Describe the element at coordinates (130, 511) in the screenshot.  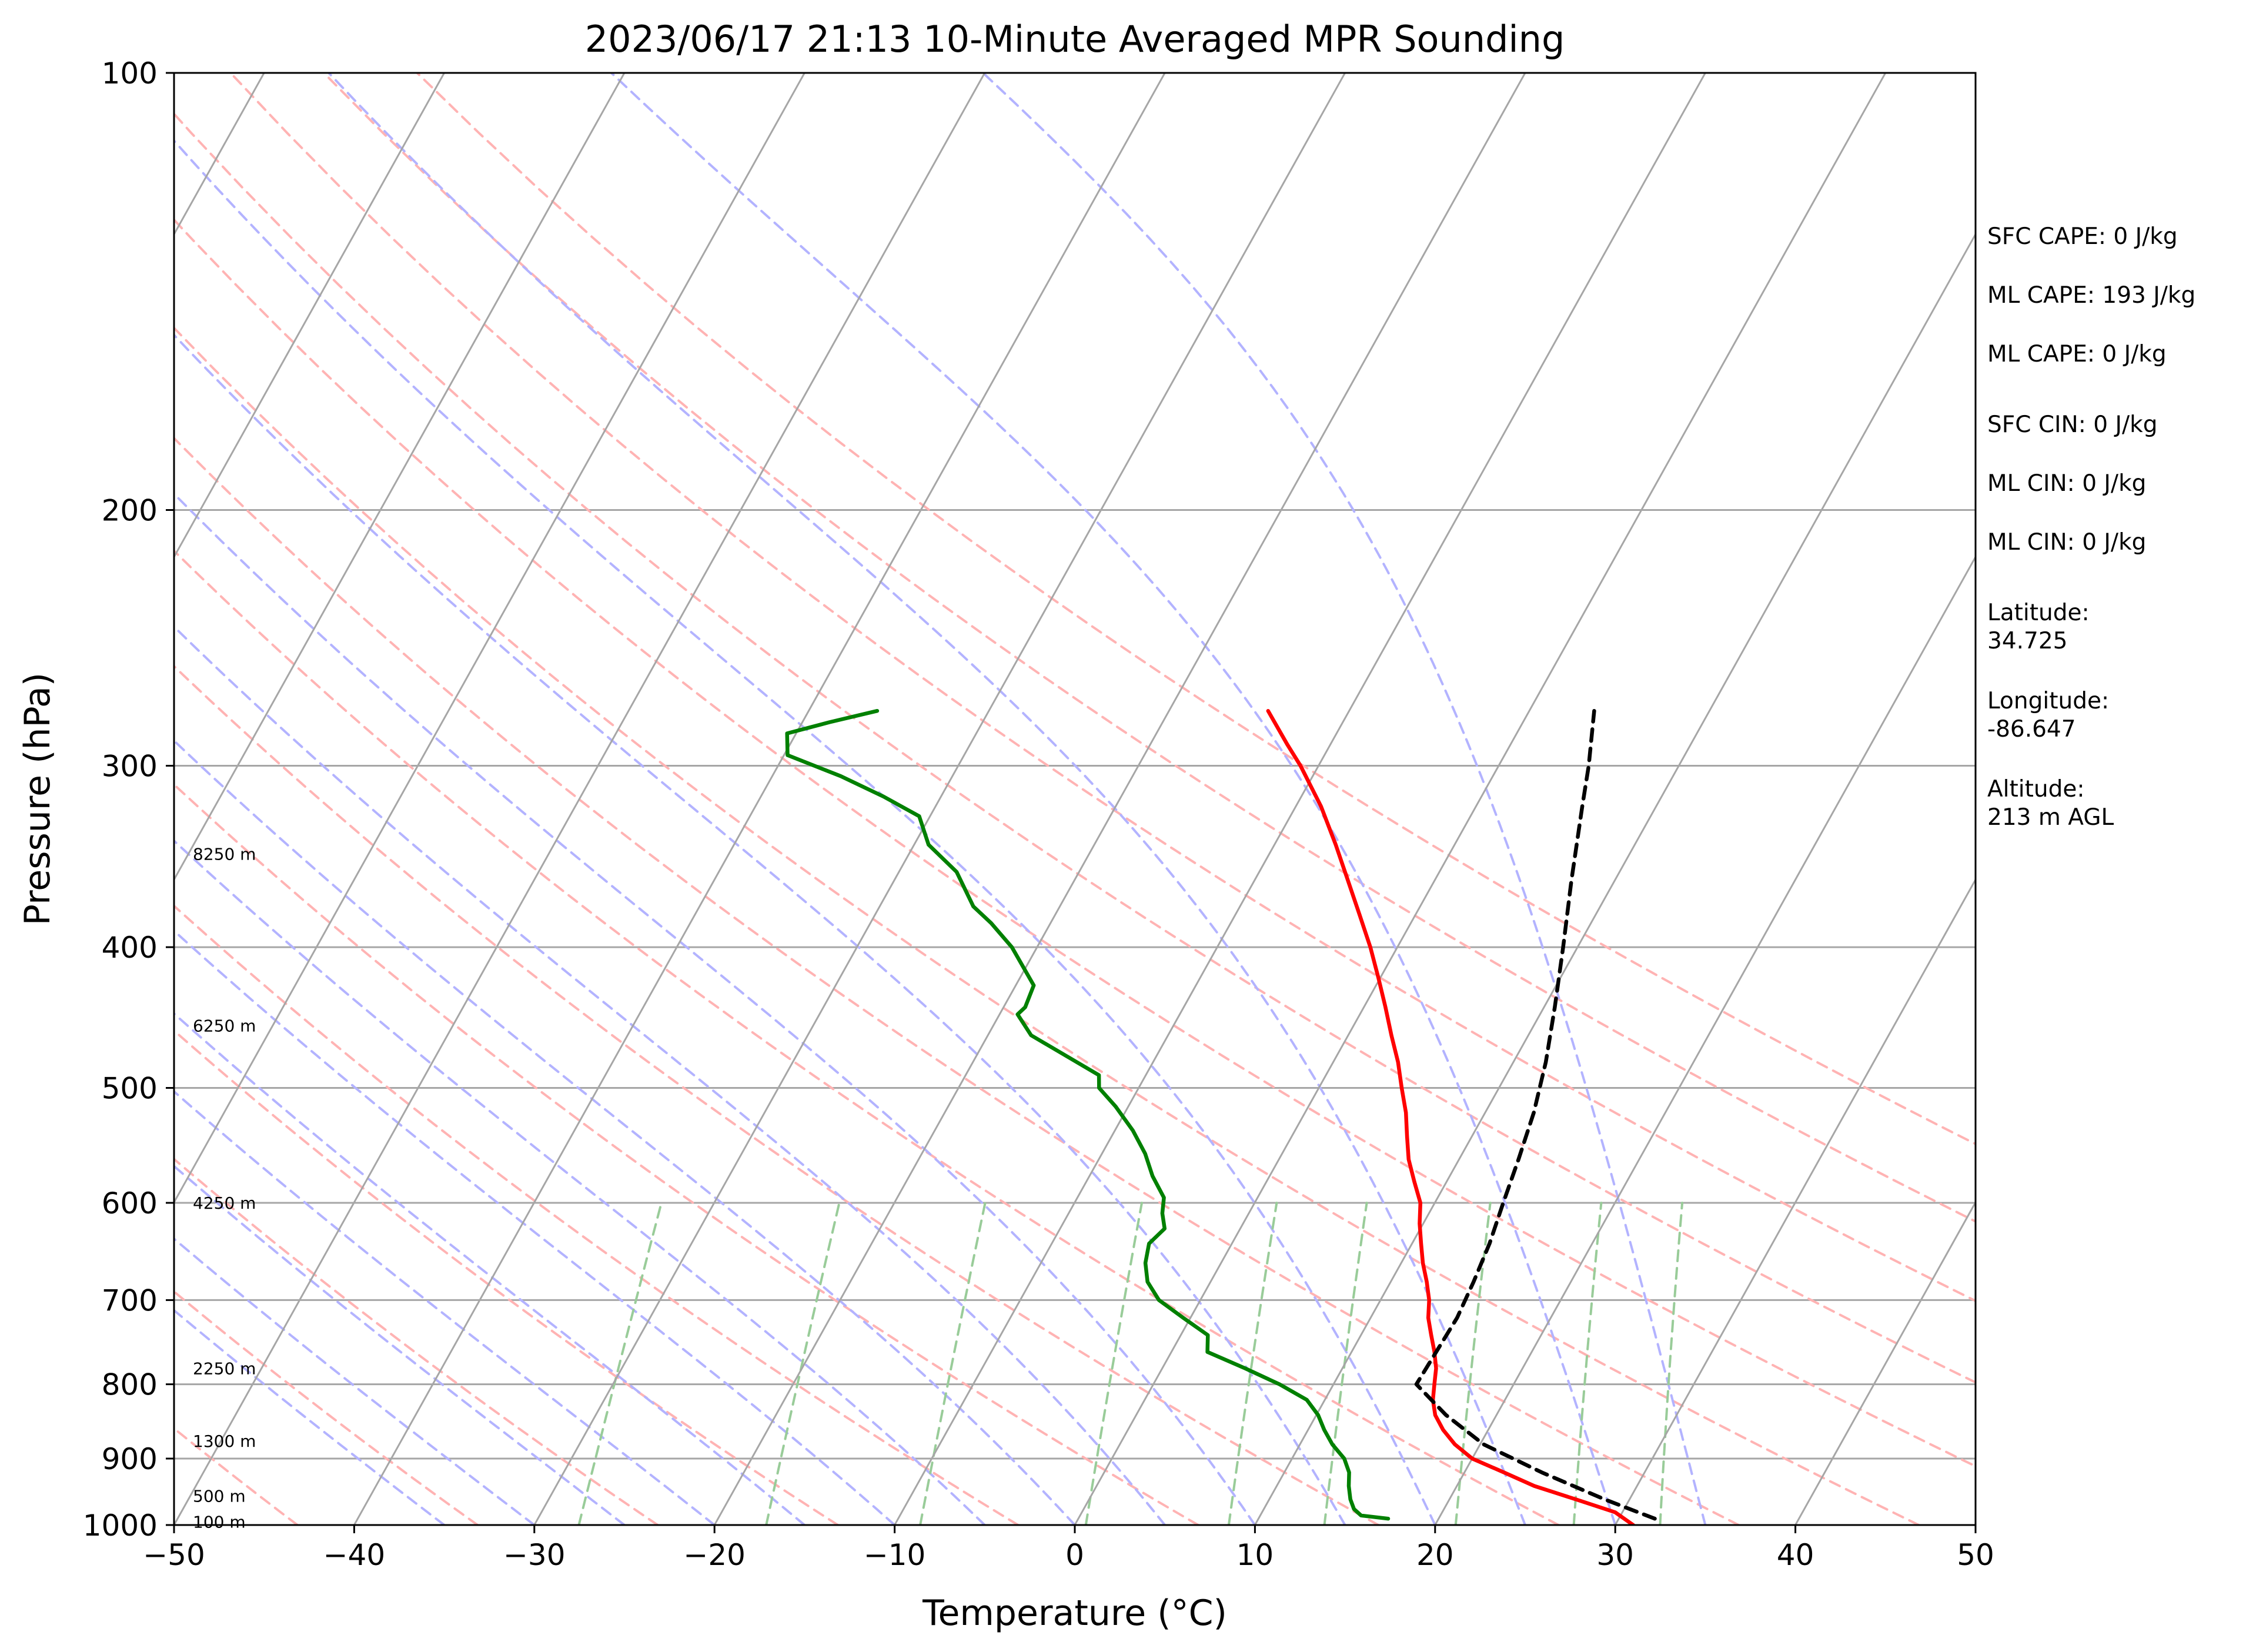
I see `y-tick-label: 200` at that location.